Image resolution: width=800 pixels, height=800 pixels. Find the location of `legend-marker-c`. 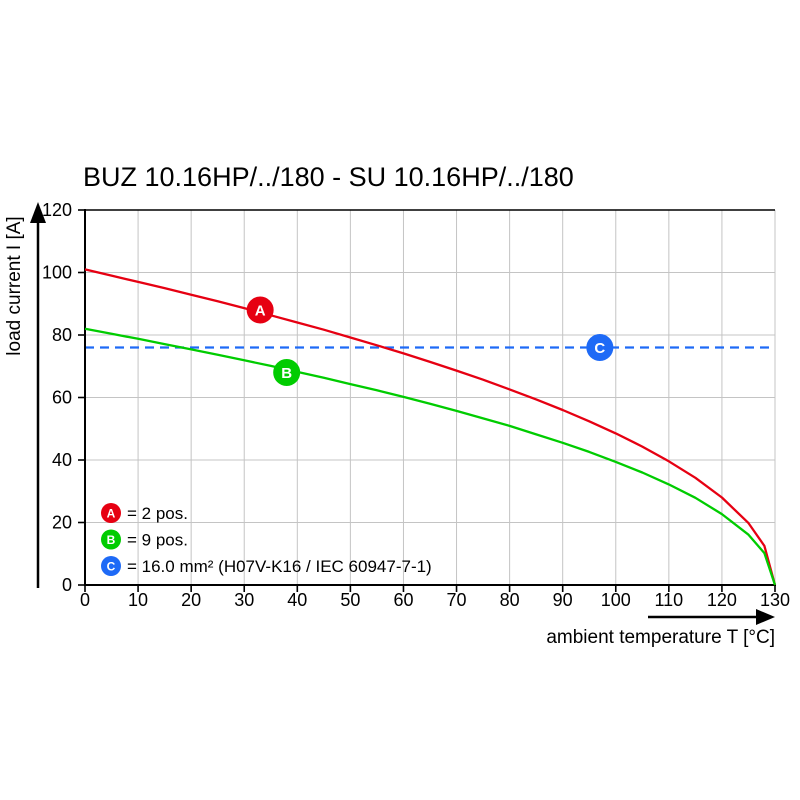

legend-marker-c is located at coordinates (111, 566).